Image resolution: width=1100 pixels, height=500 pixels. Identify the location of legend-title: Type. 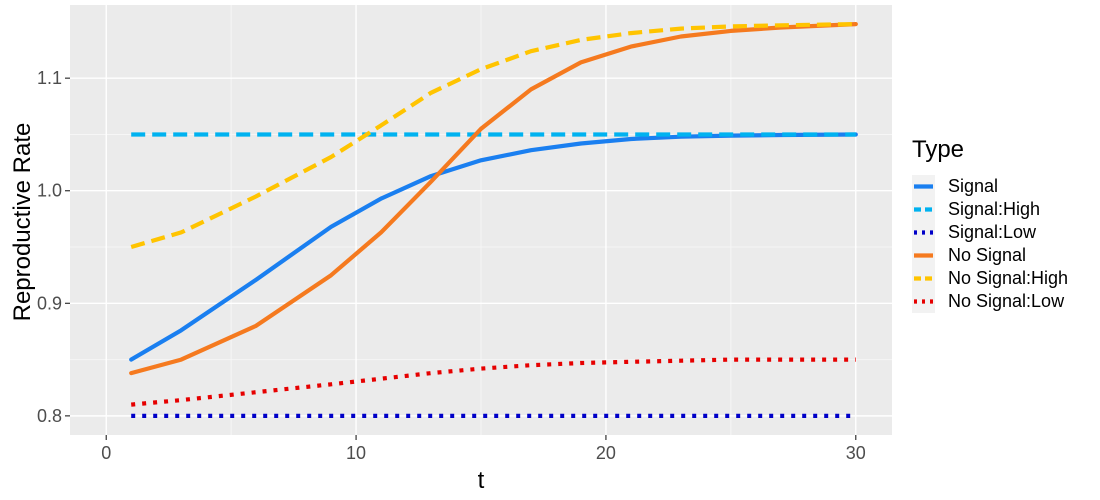
(938, 149).